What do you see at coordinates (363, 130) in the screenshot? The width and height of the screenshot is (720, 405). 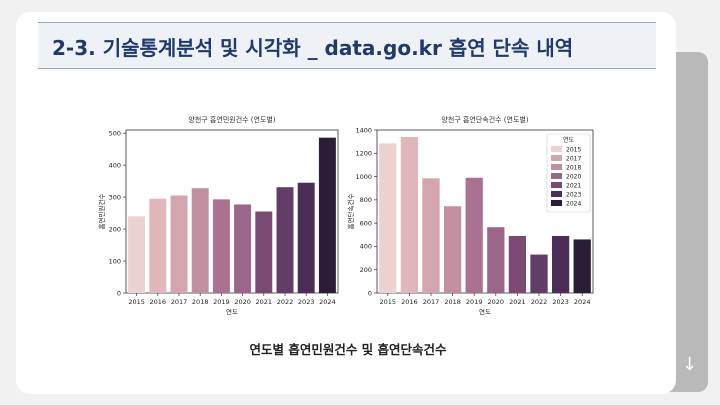 I see `y-tick-label: 1400` at bounding box center [363, 130].